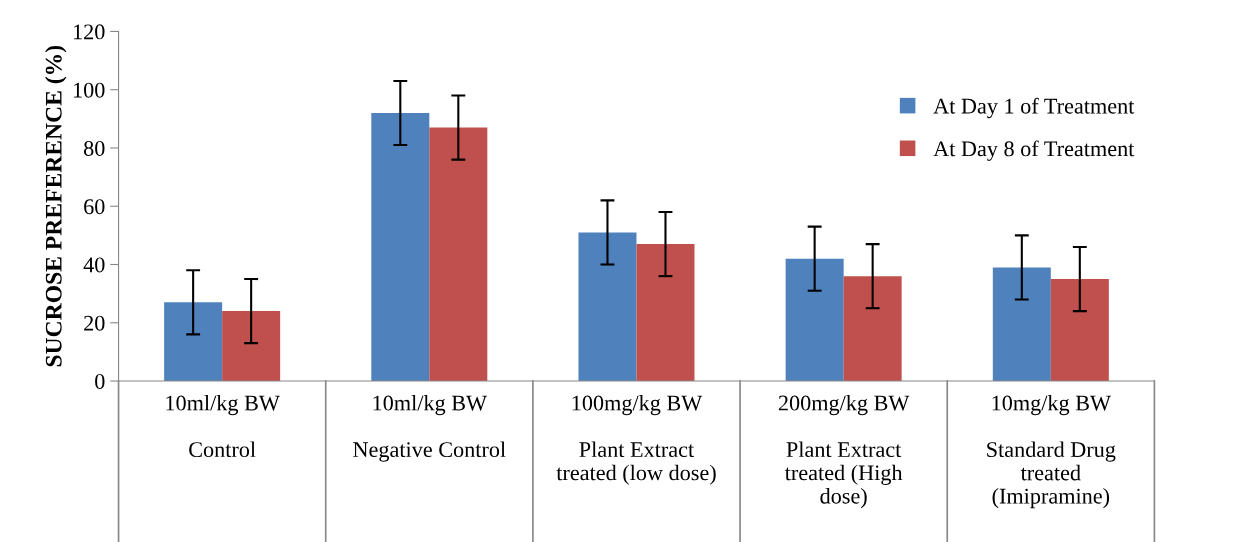 The image size is (1248, 542). What do you see at coordinates (89, 32) in the screenshot?
I see `y-tick-label: 120` at bounding box center [89, 32].